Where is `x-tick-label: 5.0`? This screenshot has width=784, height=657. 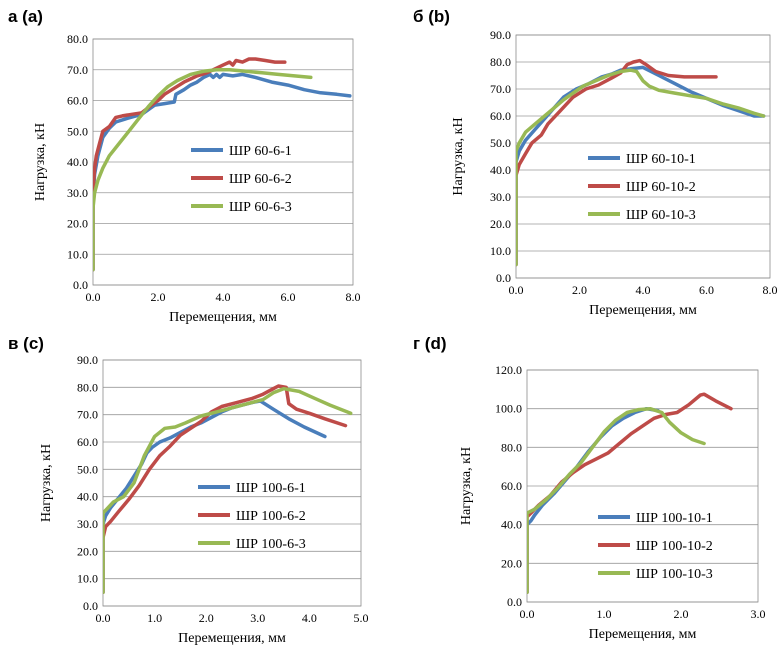
x-tick-label: 5.0 is located at coordinates (361, 618).